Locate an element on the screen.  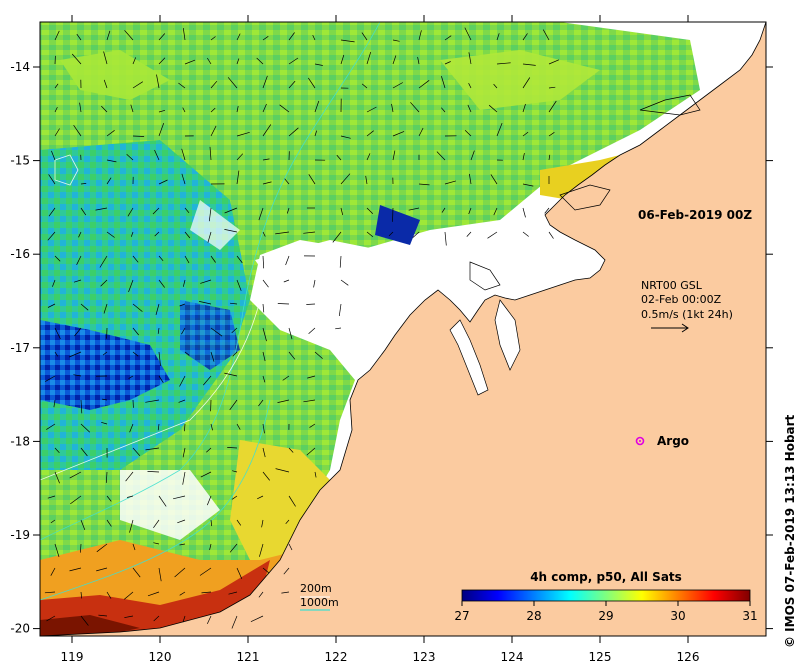
credit-text: © IMOS 07-Feb-2019 13:13 Hobart is located at coordinates (790, 531).